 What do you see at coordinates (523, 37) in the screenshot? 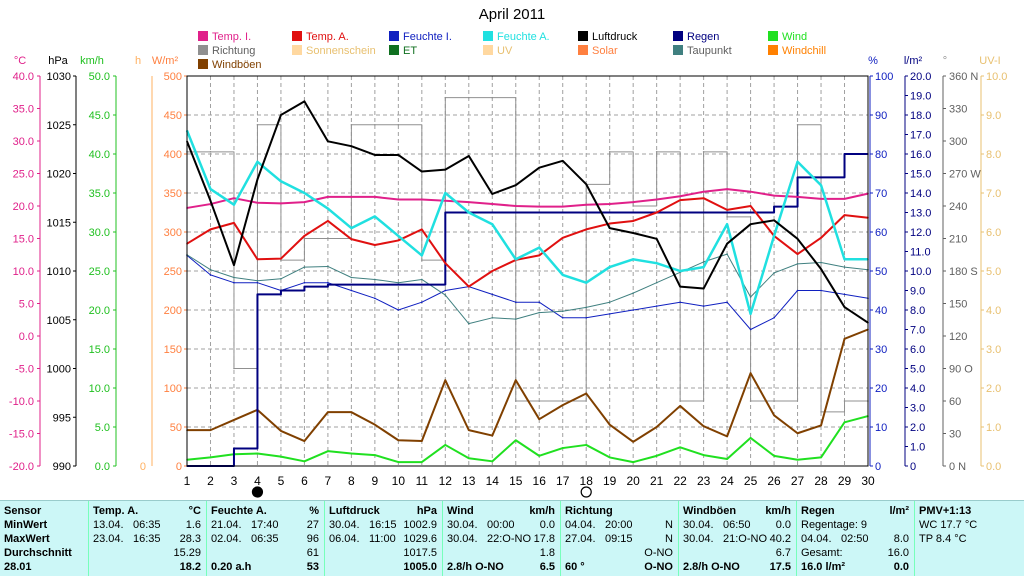
I see `legend-label: Feuchte A.` at bounding box center [523, 37].